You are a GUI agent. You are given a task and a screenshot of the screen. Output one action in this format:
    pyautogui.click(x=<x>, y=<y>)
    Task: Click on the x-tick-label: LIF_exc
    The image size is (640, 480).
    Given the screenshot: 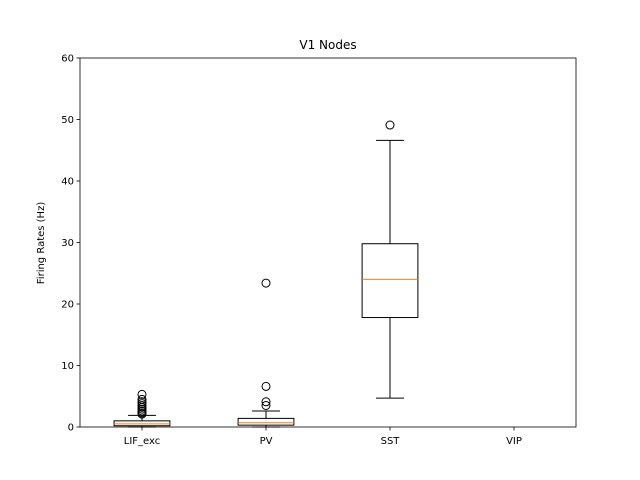 What is the action you would take?
    pyautogui.click(x=142, y=441)
    